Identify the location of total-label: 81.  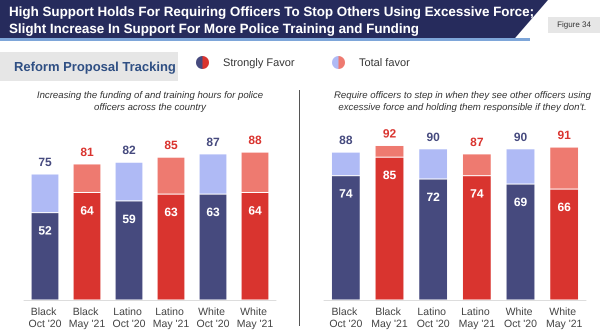
(87, 151).